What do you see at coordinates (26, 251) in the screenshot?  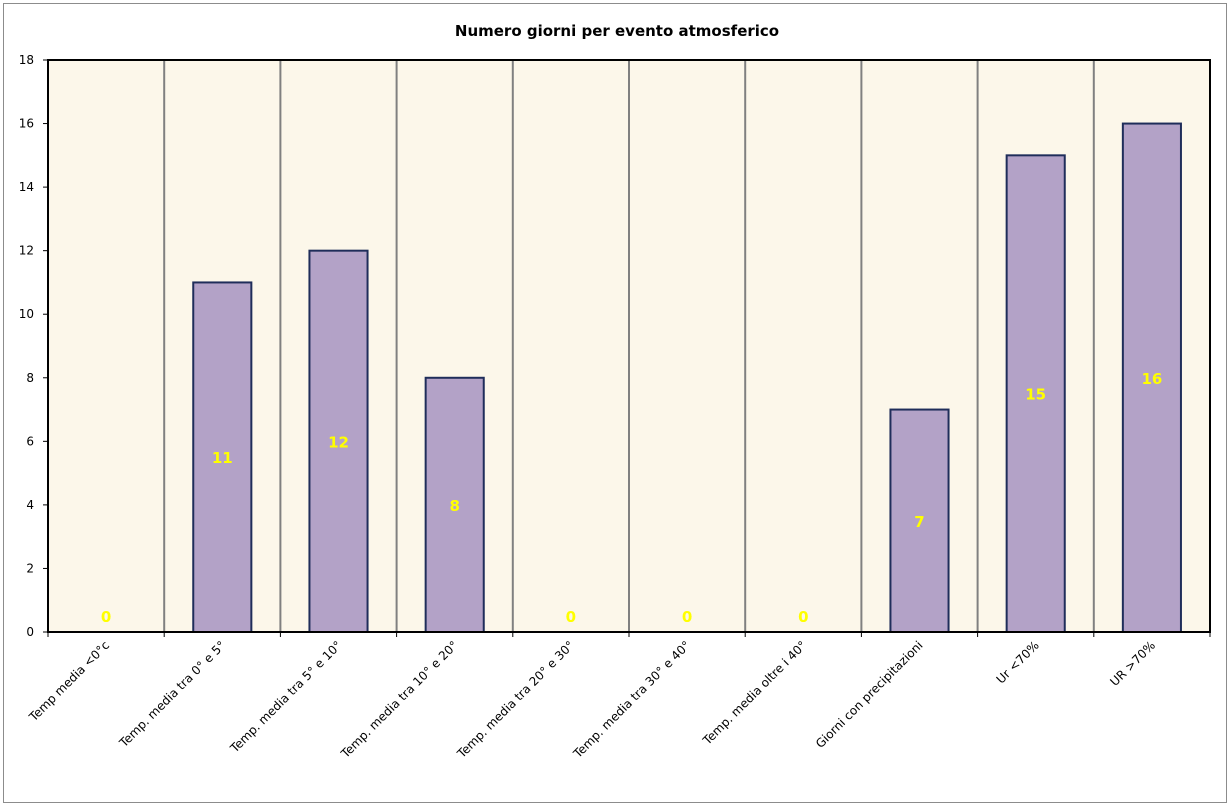 I see `y-tick-label: 12` at bounding box center [26, 251].